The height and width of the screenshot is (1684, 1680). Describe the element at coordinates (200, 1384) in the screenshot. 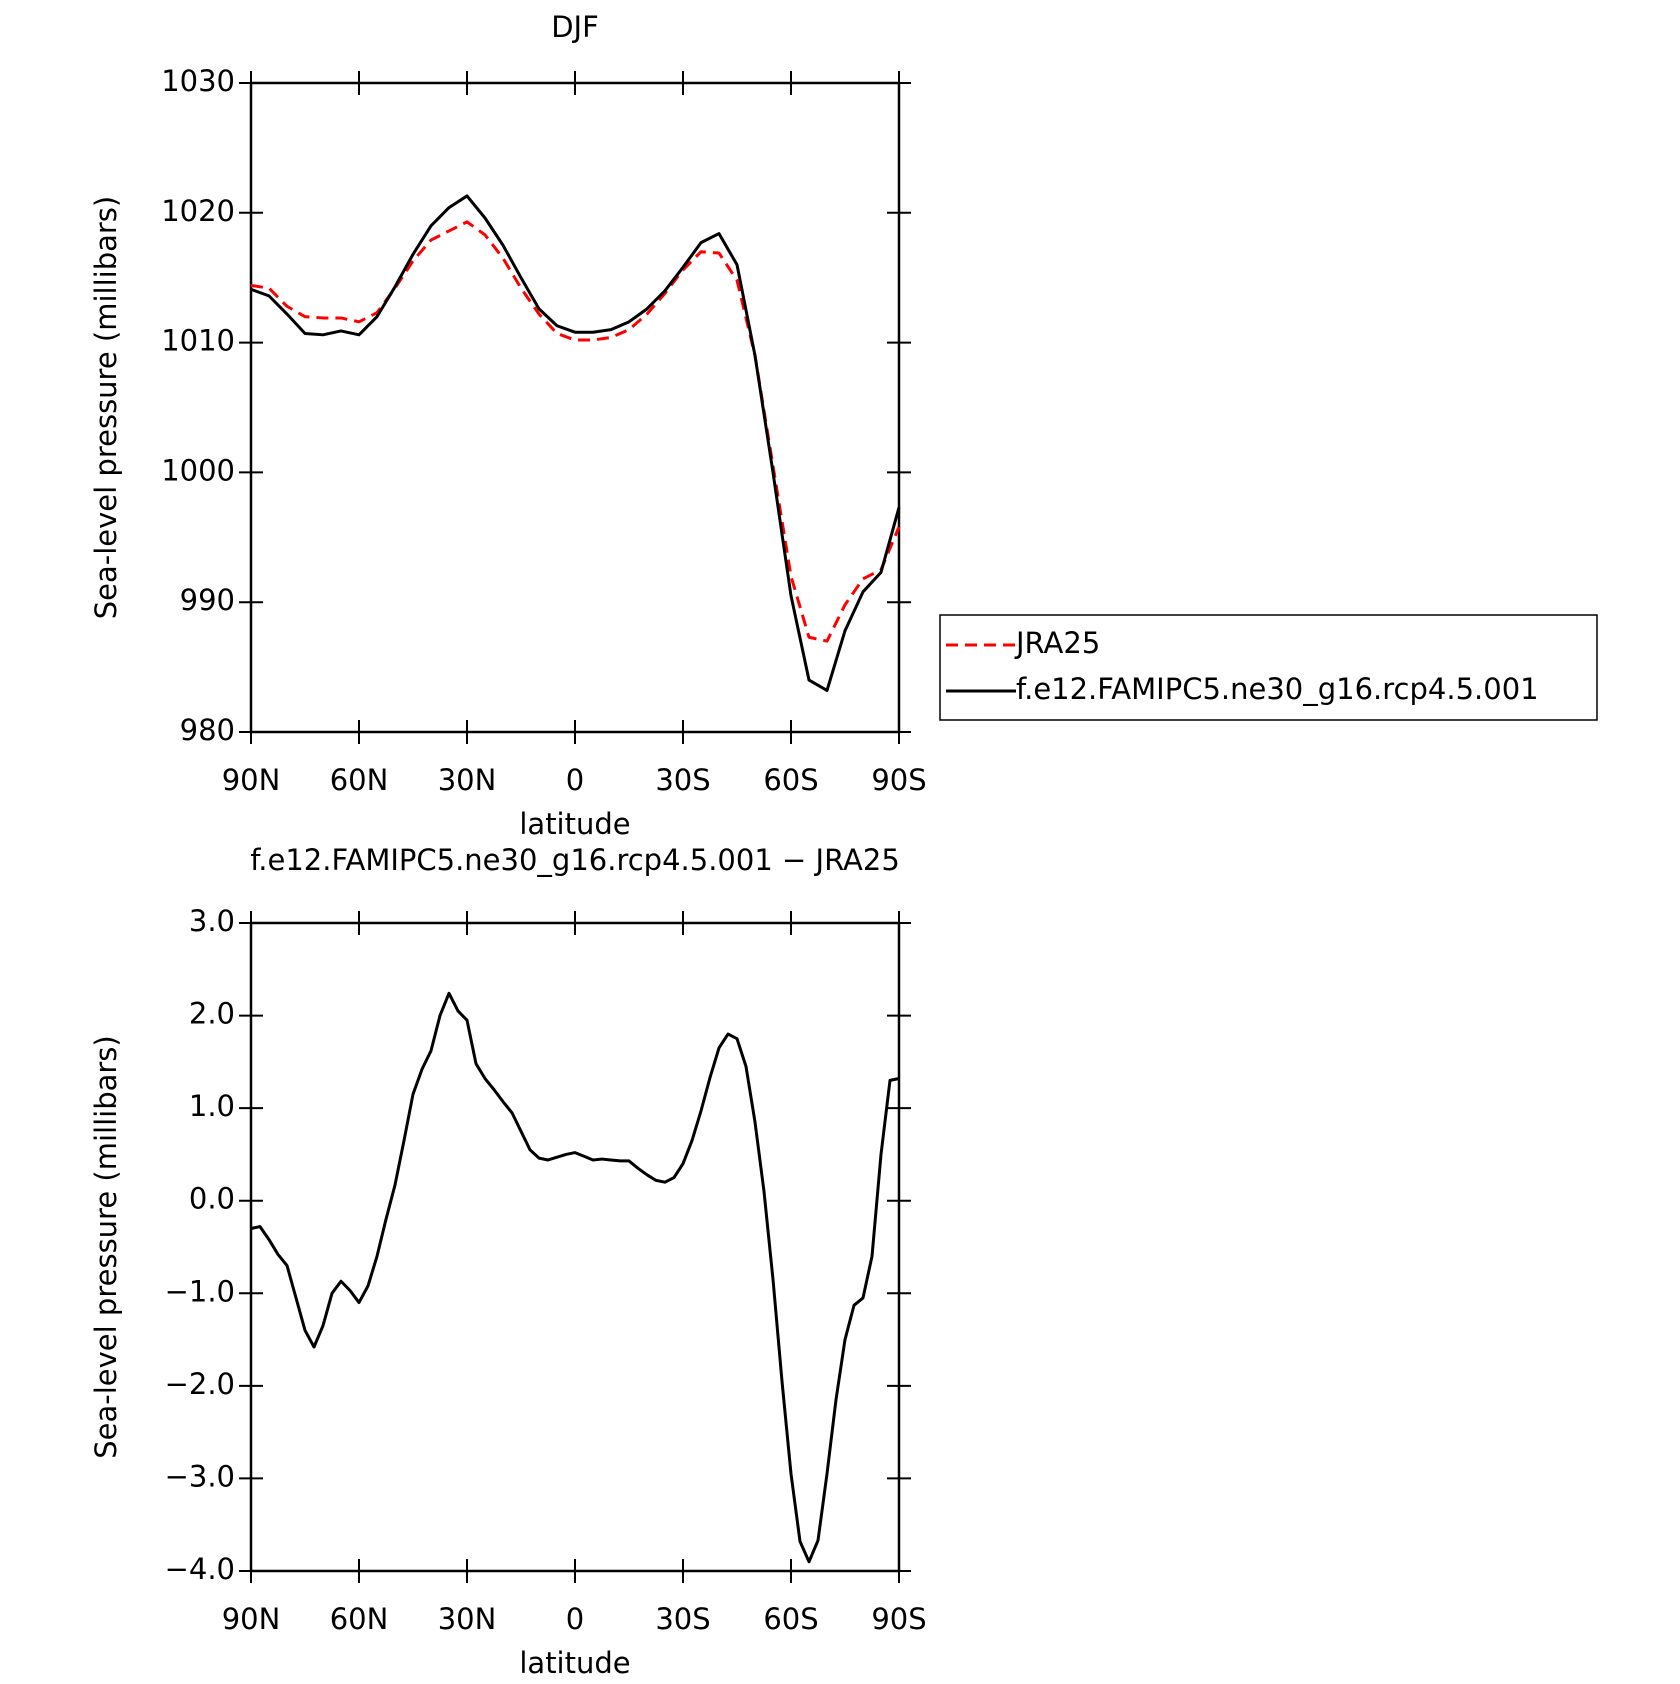

I see `y-tick-label: −2.0` at that location.